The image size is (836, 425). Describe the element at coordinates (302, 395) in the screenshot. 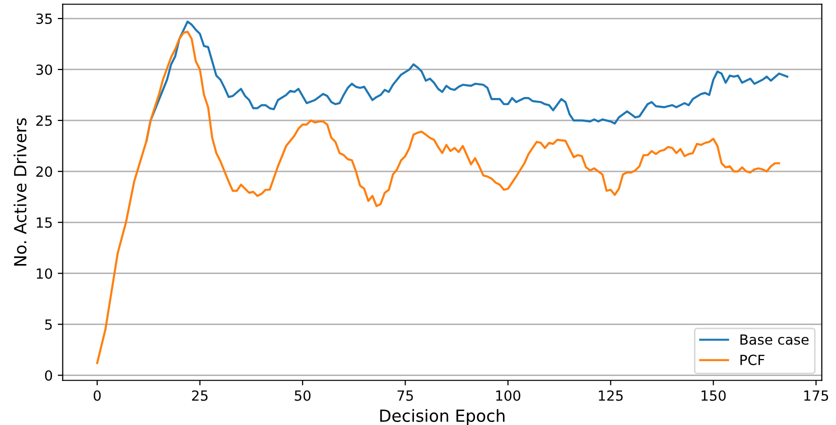

I see `x-tick-label: 50` at that location.